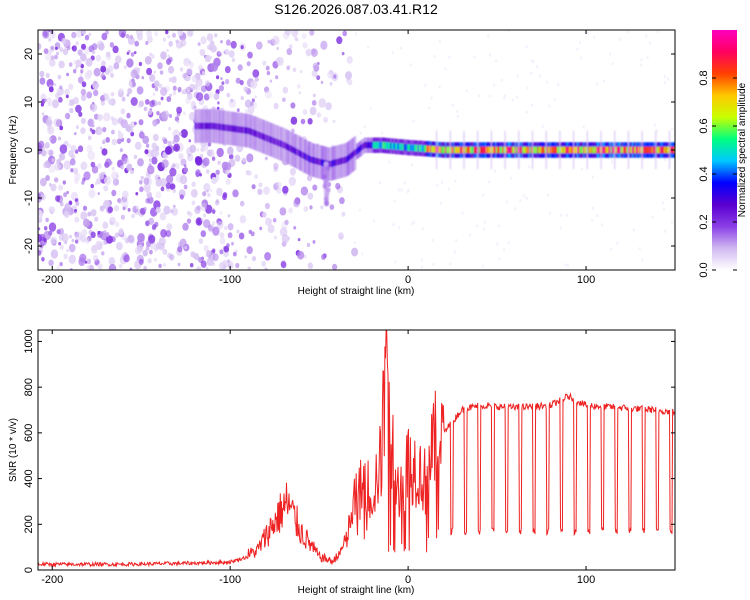 The image size is (750, 600). What do you see at coordinates (13, 450) in the screenshot?
I see `snr-y-axis-label: SNR (10 * v/v)` at bounding box center [13, 450].